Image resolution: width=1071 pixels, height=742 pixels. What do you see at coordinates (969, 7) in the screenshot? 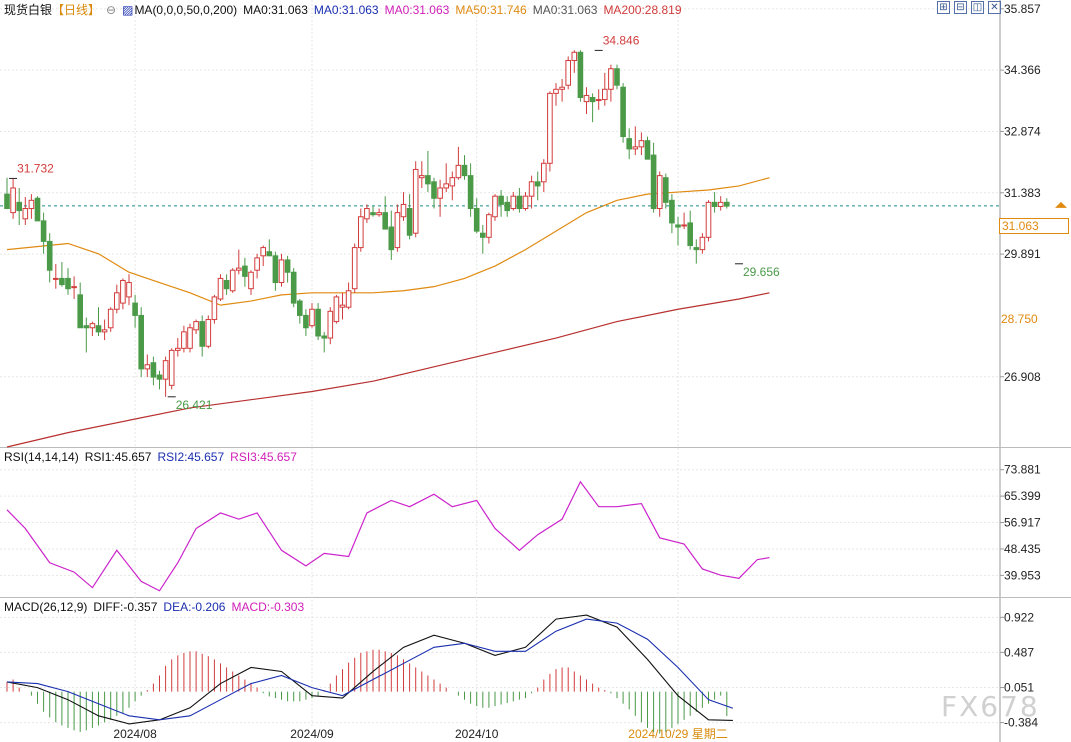
I see `chart-toolbar: ⊞ ⊟ ◫ ✕` at bounding box center [969, 7].